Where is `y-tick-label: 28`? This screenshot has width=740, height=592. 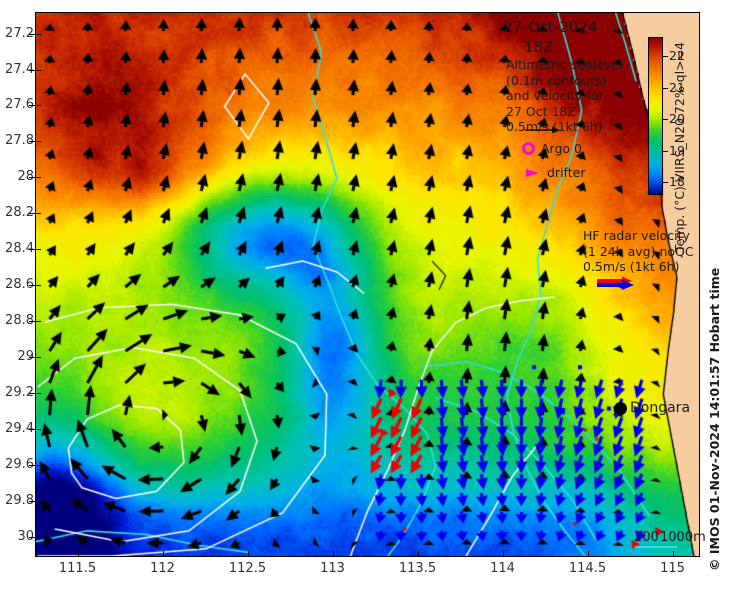 y-tick-label: 28 is located at coordinates (25, 177).